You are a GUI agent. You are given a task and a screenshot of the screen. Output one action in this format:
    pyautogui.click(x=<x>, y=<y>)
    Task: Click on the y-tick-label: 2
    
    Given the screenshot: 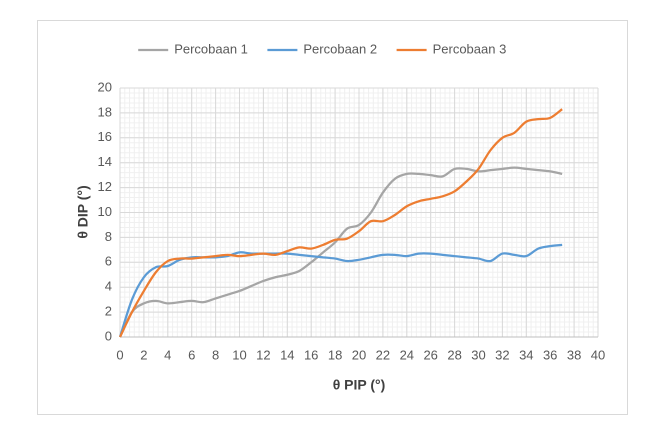 What is the action you would take?
    pyautogui.click(x=108, y=311)
    